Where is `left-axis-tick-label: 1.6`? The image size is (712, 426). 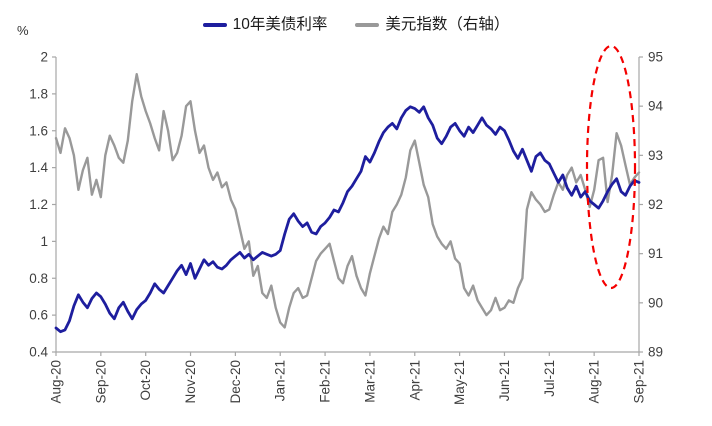
left-axis-tick-label: 1.6 is located at coordinates (38, 130).